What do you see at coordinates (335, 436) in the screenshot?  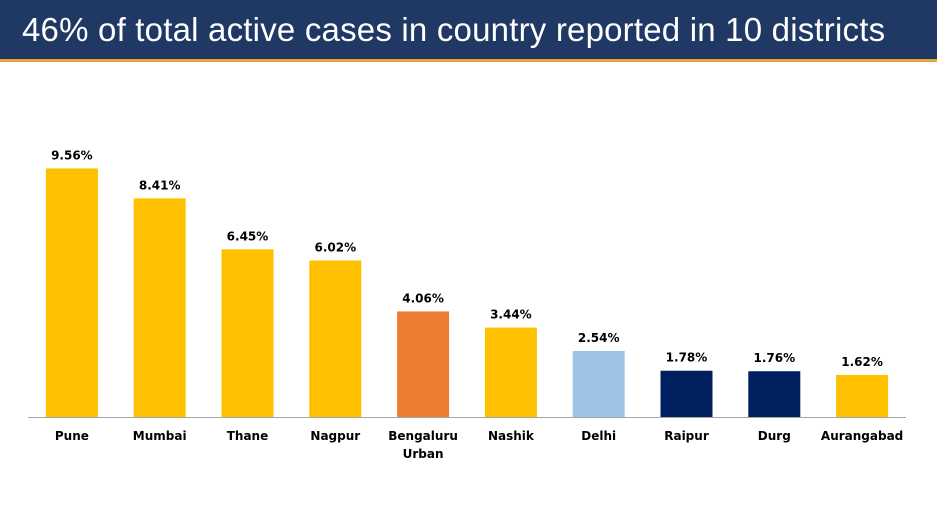 I see `category-label: Nagpur` at bounding box center [335, 436].